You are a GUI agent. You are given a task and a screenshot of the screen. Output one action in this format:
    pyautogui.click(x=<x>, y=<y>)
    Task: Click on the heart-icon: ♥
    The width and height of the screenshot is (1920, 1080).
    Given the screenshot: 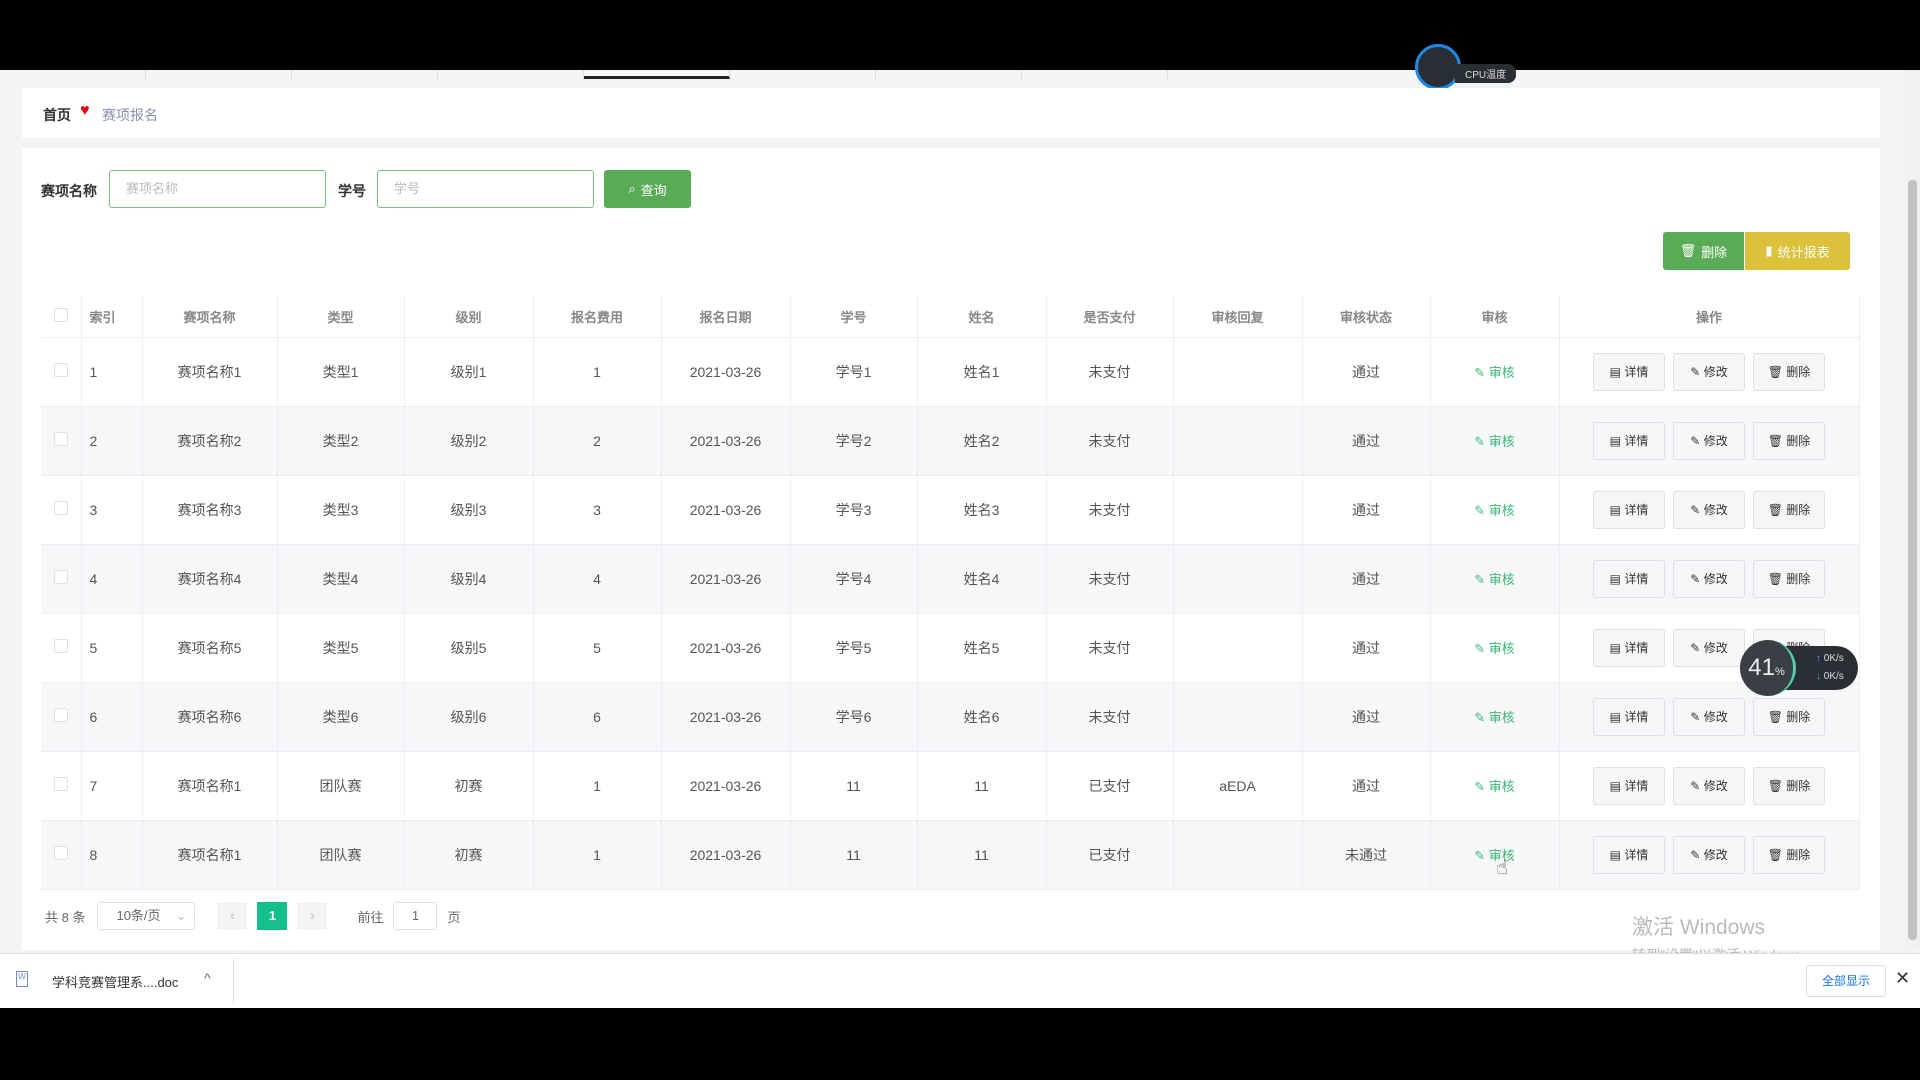 What is the action you would take?
    pyautogui.click(x=85, y=110)
    